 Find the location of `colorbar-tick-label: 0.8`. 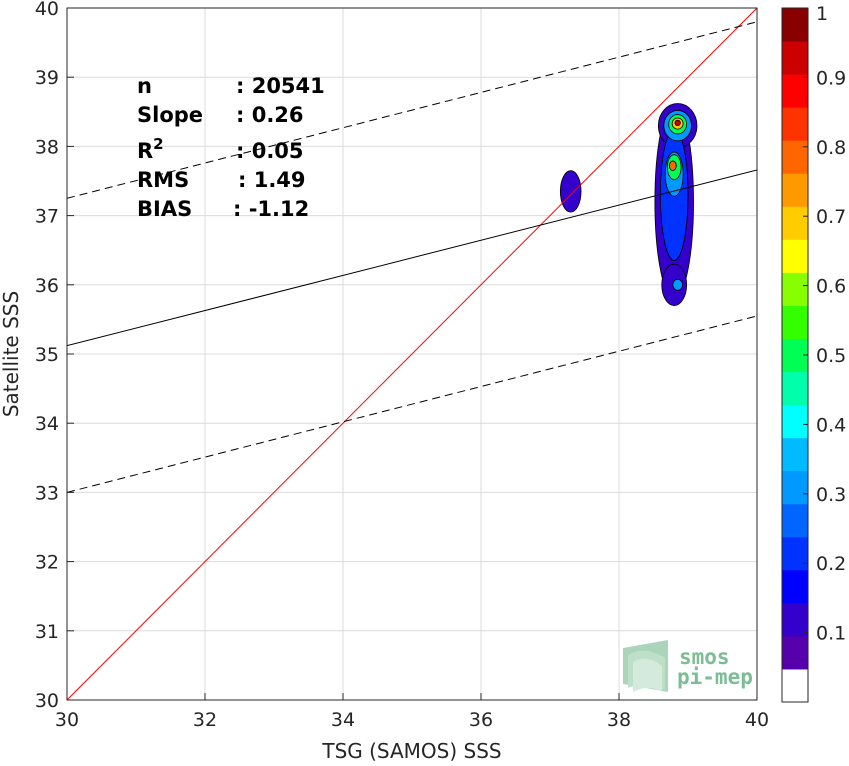

colorbar-tick-label: 0.8 is located at coordinates (831, 148).